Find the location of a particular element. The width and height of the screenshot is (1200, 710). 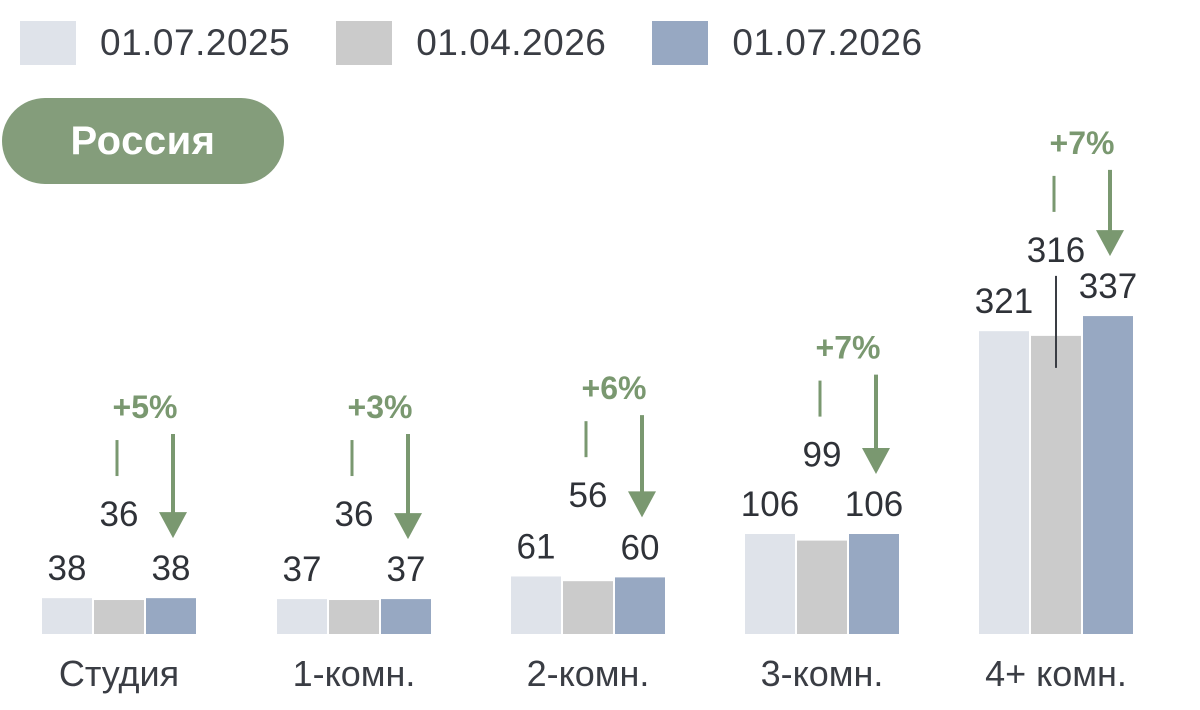

data-label: 60 is located at coordinates (640, 547).